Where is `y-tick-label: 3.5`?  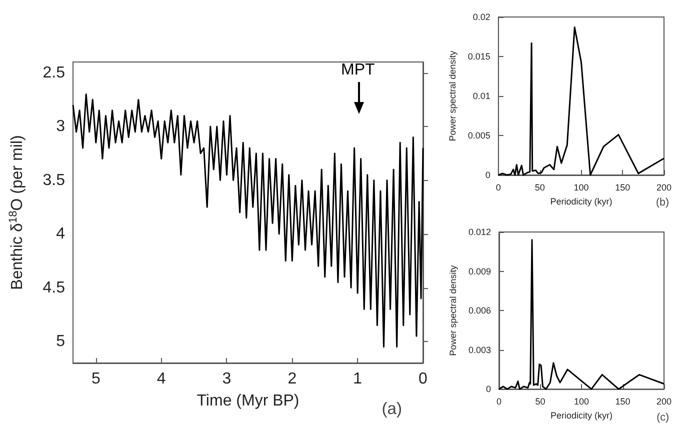 y-tick-label: 3.5 is located at coordinates (54, 180).